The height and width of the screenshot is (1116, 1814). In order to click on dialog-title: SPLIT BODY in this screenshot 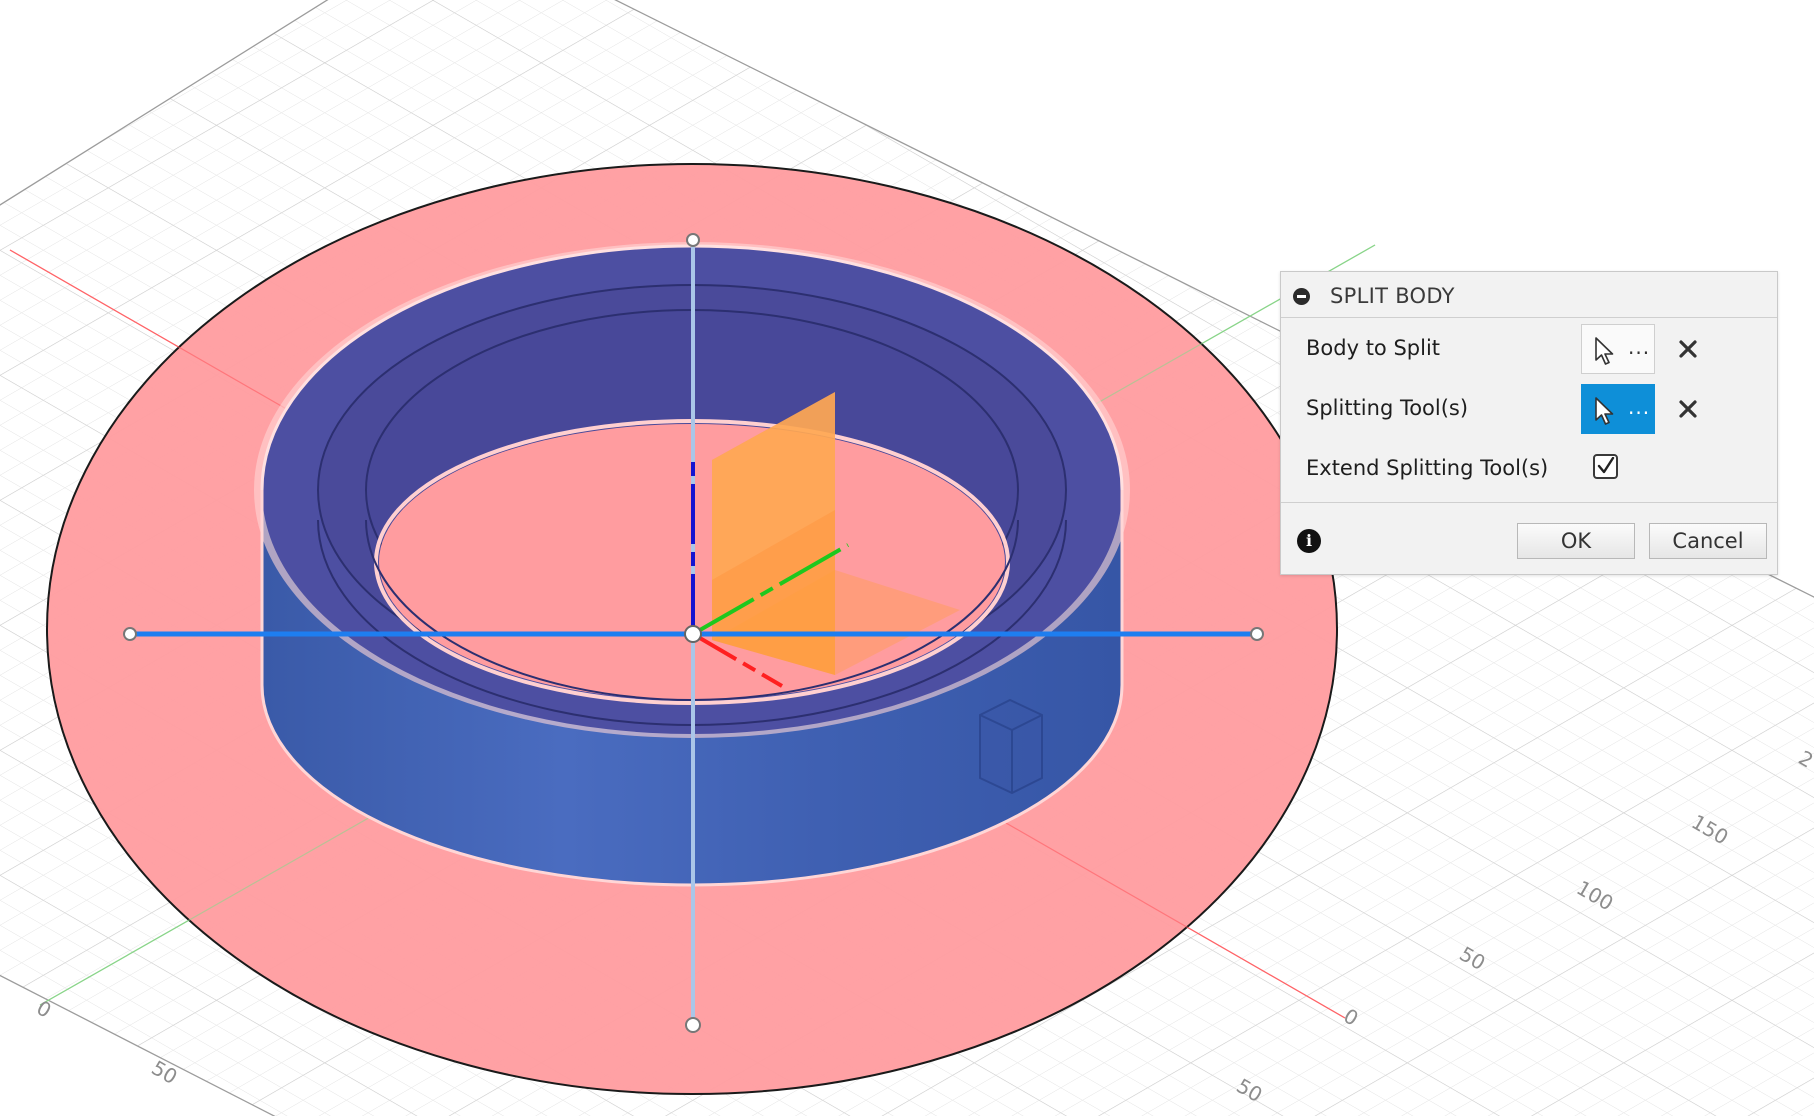, I will do `click(1392, 296)`.